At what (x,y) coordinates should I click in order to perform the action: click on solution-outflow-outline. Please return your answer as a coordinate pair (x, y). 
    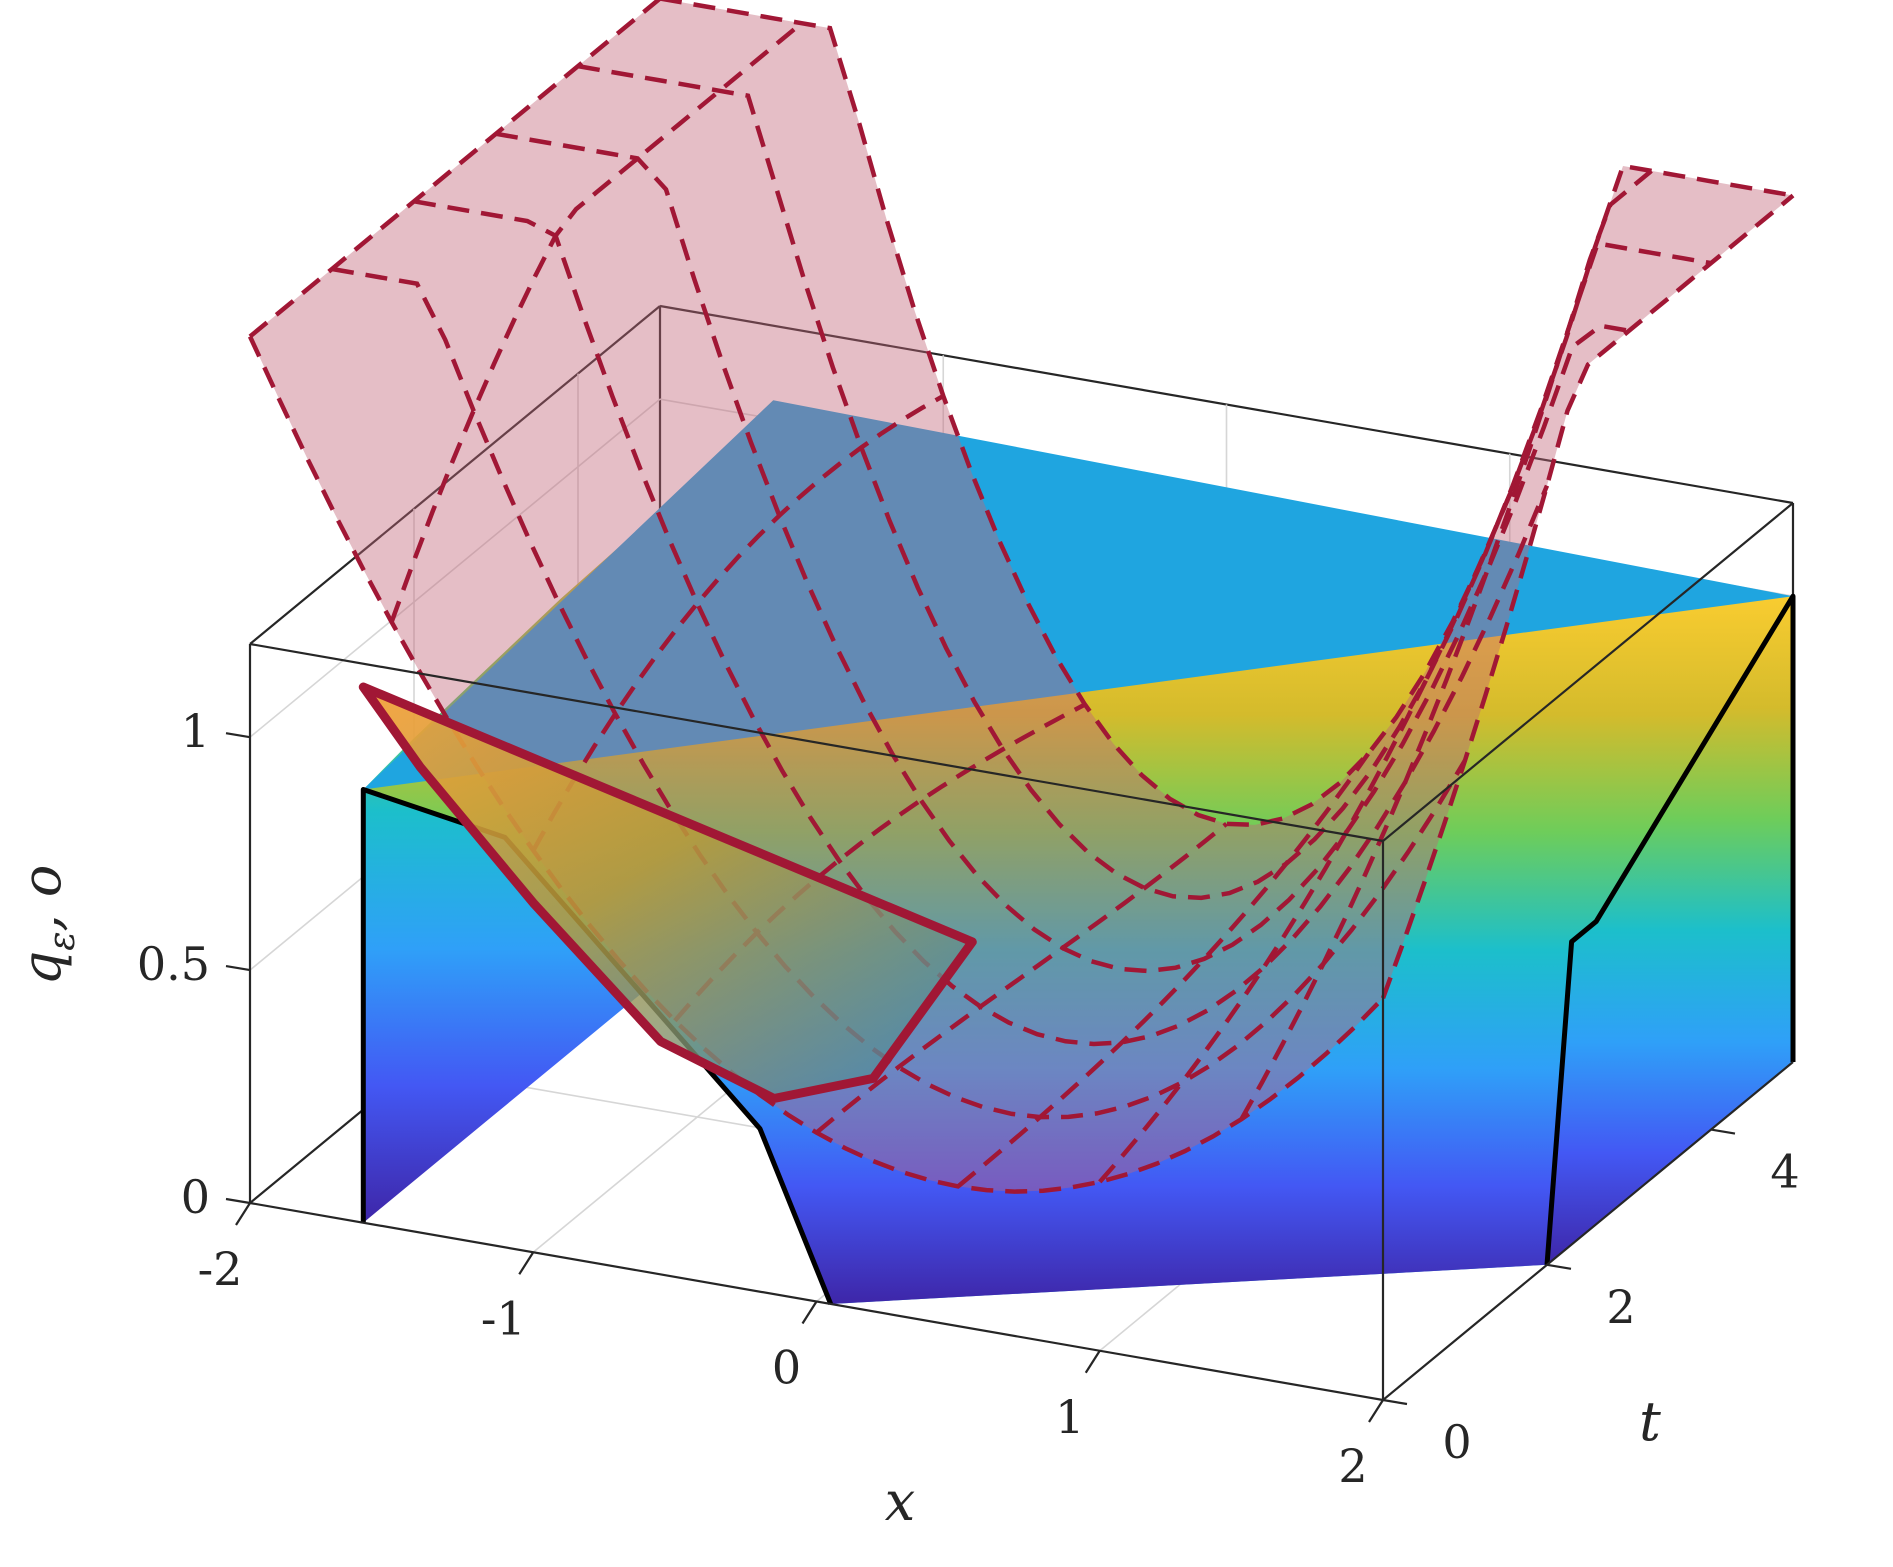
    Looking at the image, I should click on (1670, 929).